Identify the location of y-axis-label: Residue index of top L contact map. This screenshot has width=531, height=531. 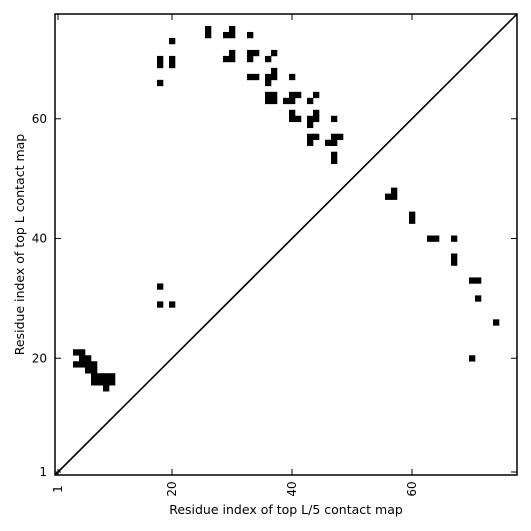
(19, 244).